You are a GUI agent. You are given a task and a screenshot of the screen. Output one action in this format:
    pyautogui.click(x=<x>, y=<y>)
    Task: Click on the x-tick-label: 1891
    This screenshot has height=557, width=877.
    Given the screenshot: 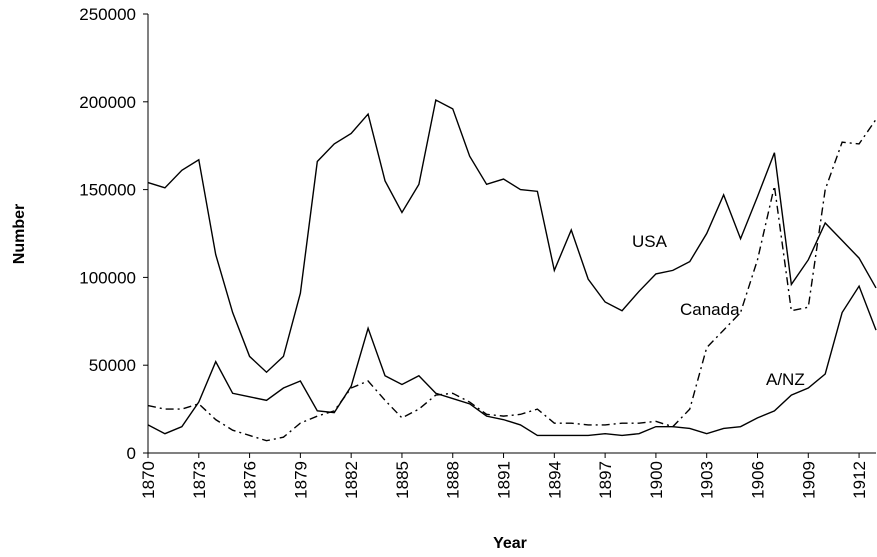 What is the action you would take?
    pyautogui.click(x=504, y=480)
    